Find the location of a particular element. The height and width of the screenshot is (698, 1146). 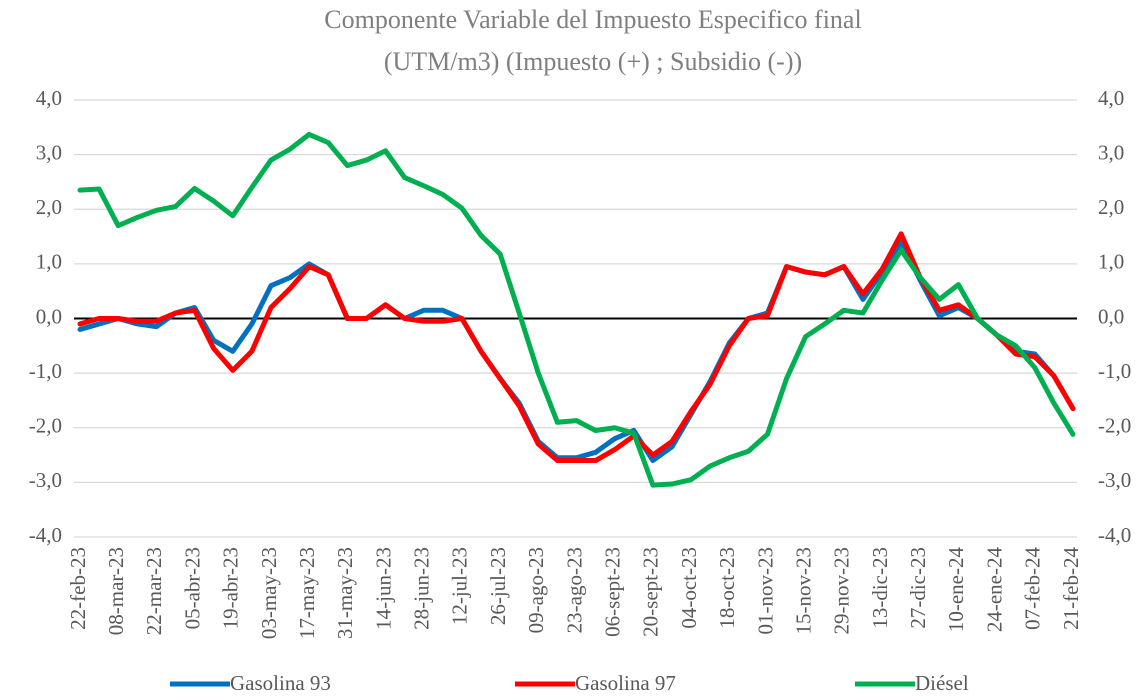

y2-tick-label: 0,0 is located at coordinates (1111, 316).